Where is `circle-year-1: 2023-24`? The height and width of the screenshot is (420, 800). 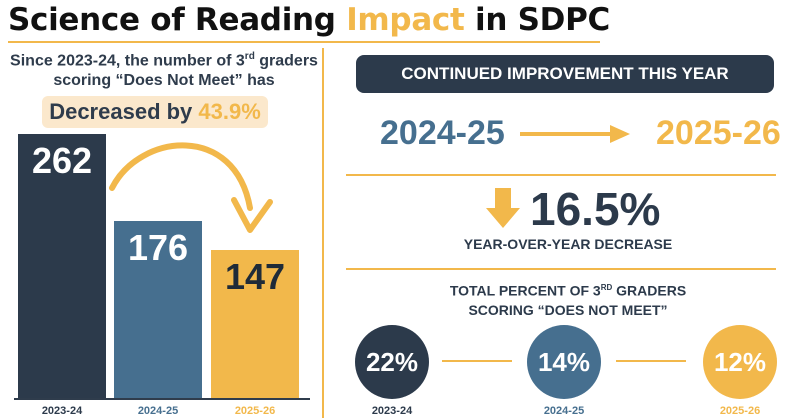 circle-year-1: 2023-24 is located at coordinates (392, 411).